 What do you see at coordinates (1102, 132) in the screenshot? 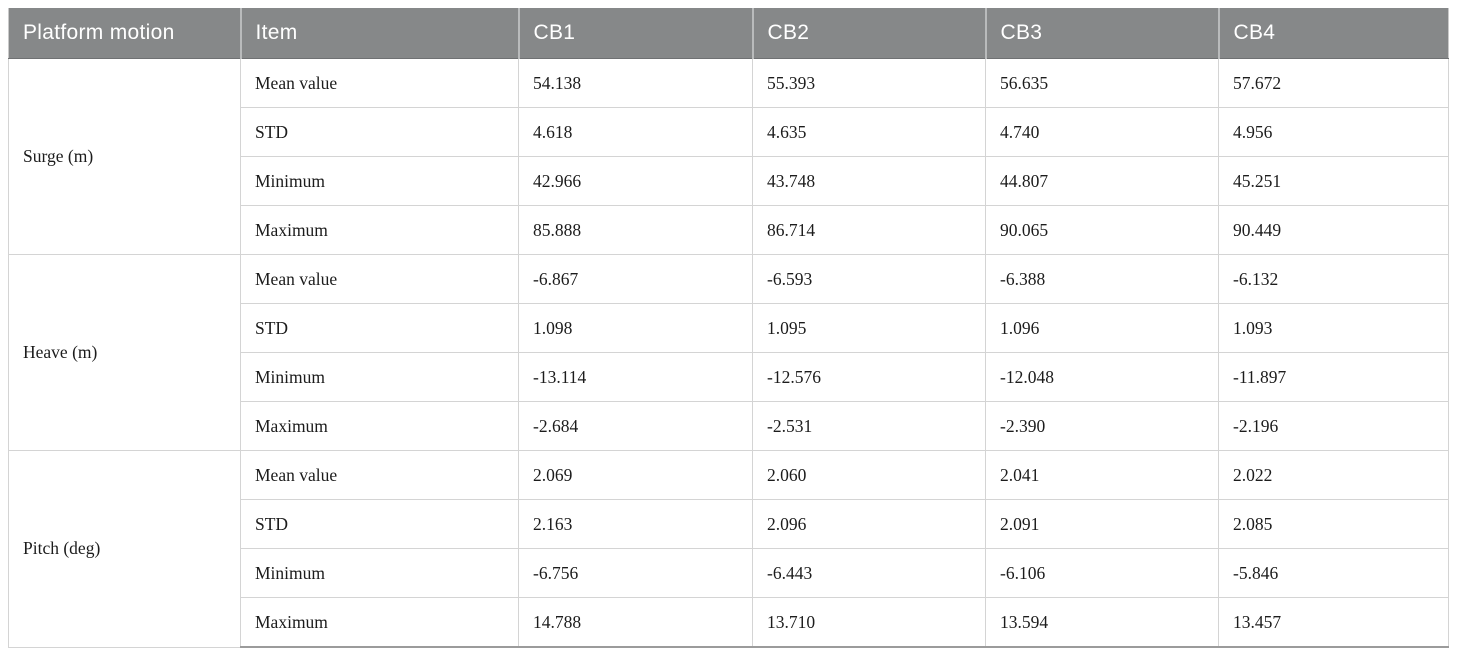
I see `value-cell: 4.740` at bounding box center [1102, 132].